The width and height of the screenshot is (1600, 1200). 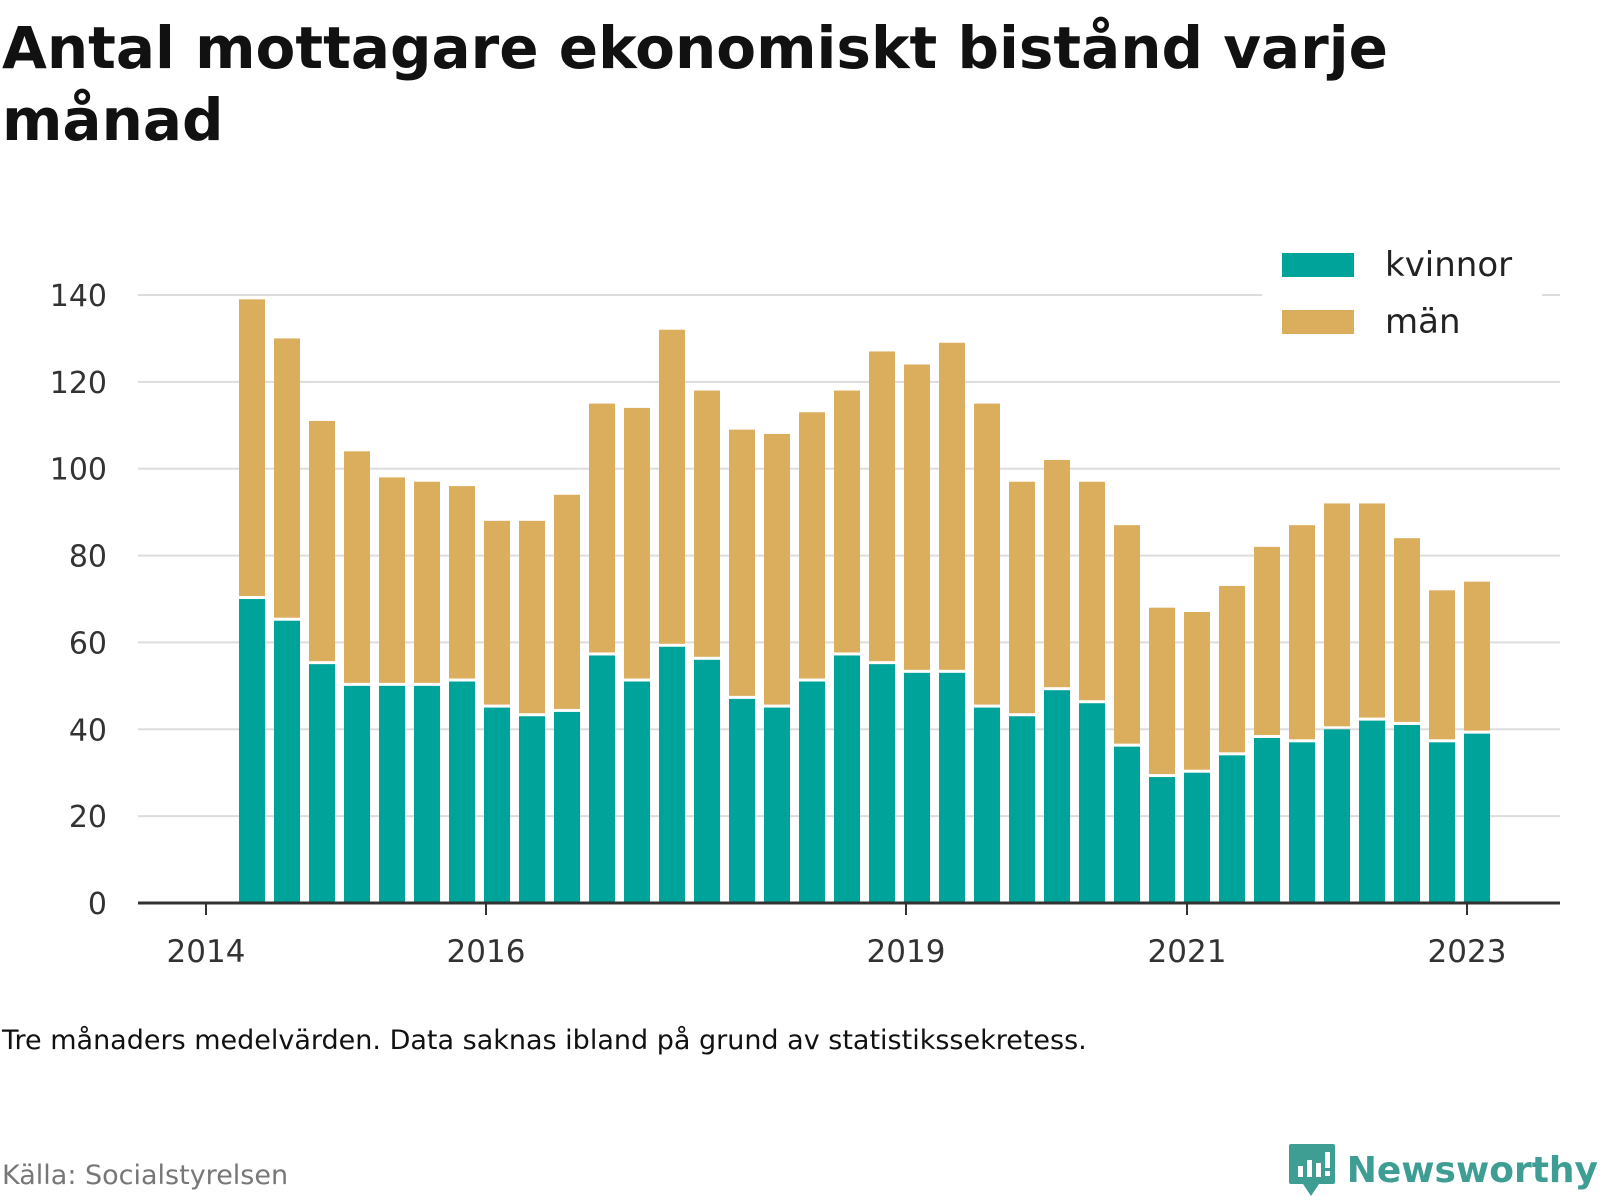 What do you see at coordinates (88, 730) in the screenshot?
I see `y-tick-label: 40` at bounding box center [88, 730].